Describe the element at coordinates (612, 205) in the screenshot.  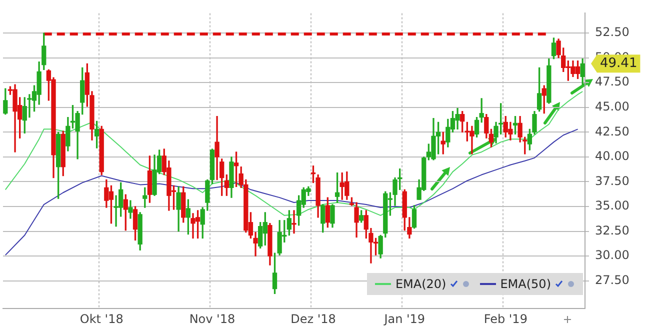
I see `y-tick-label: 35.00` at that location.